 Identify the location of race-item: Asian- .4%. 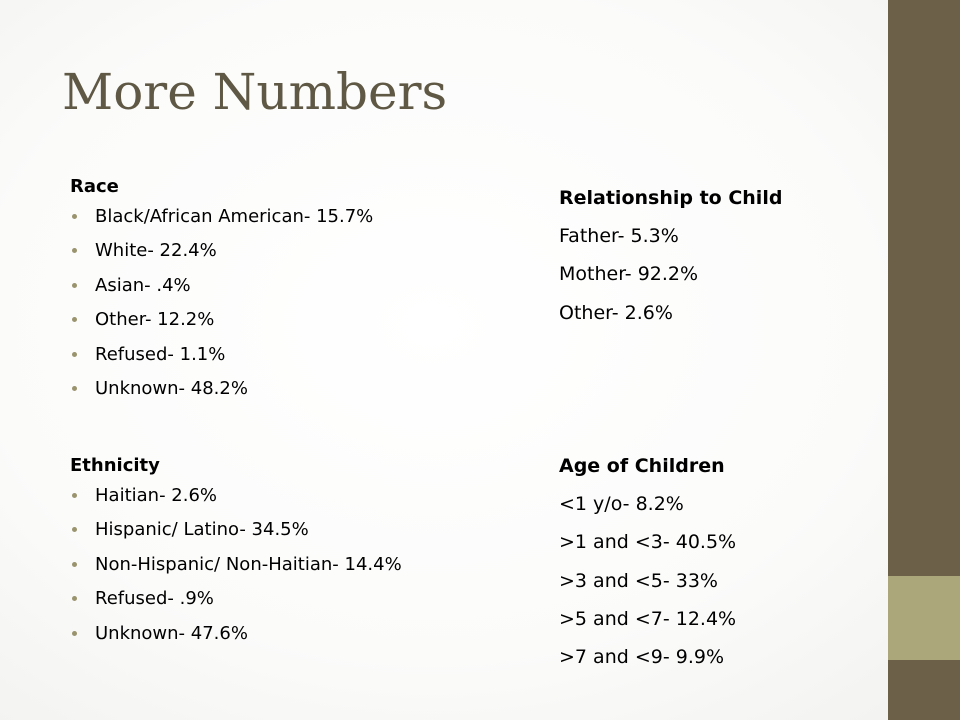
(221, 286).